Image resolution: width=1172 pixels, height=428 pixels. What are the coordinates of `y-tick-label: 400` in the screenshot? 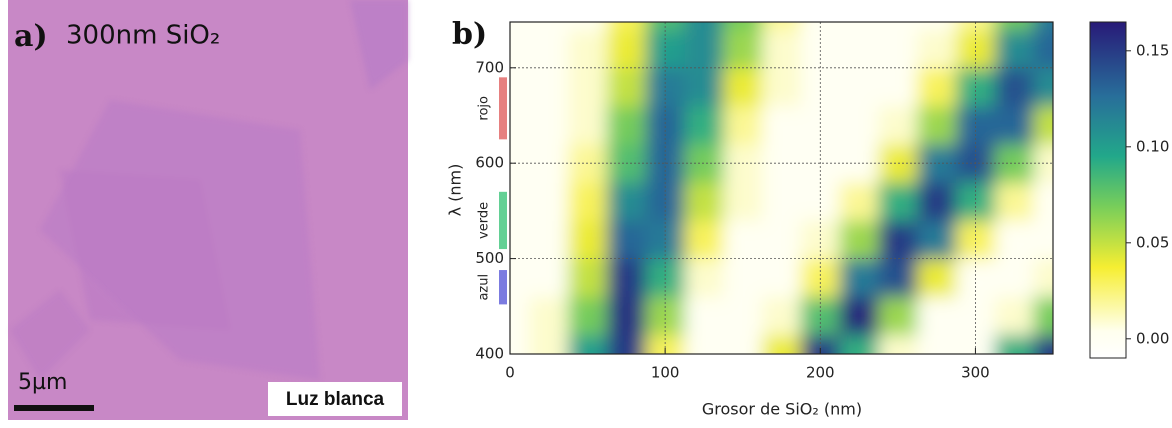 It's located at (489, 354).